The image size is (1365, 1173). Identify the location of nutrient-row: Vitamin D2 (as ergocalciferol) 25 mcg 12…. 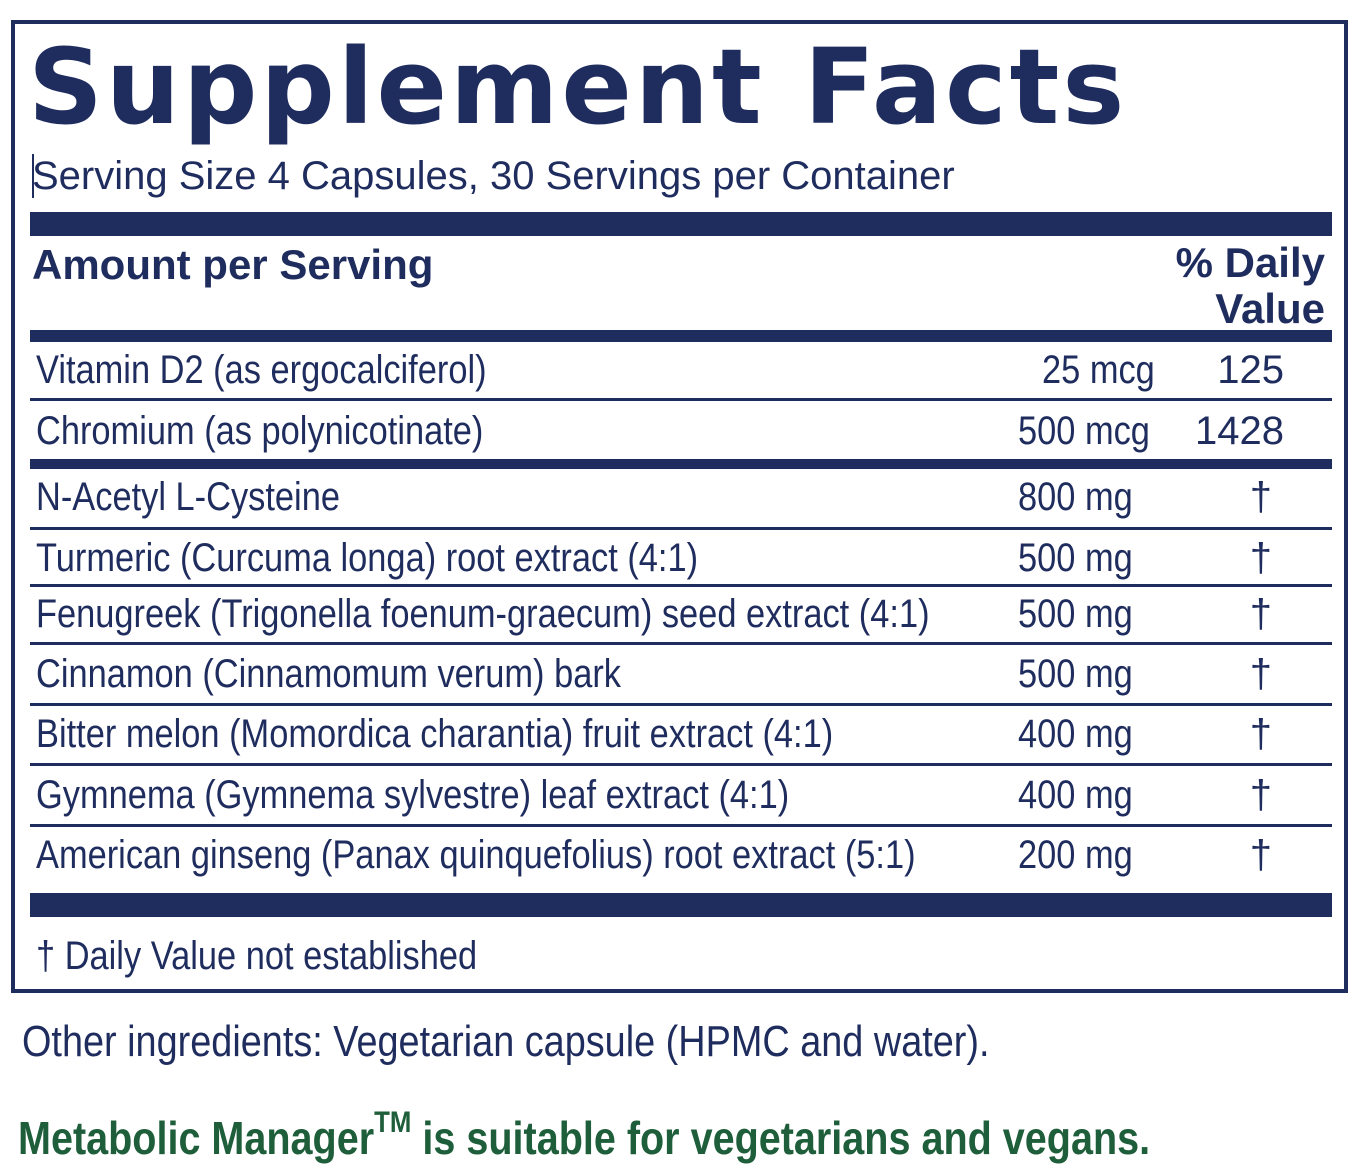
(684, 370).